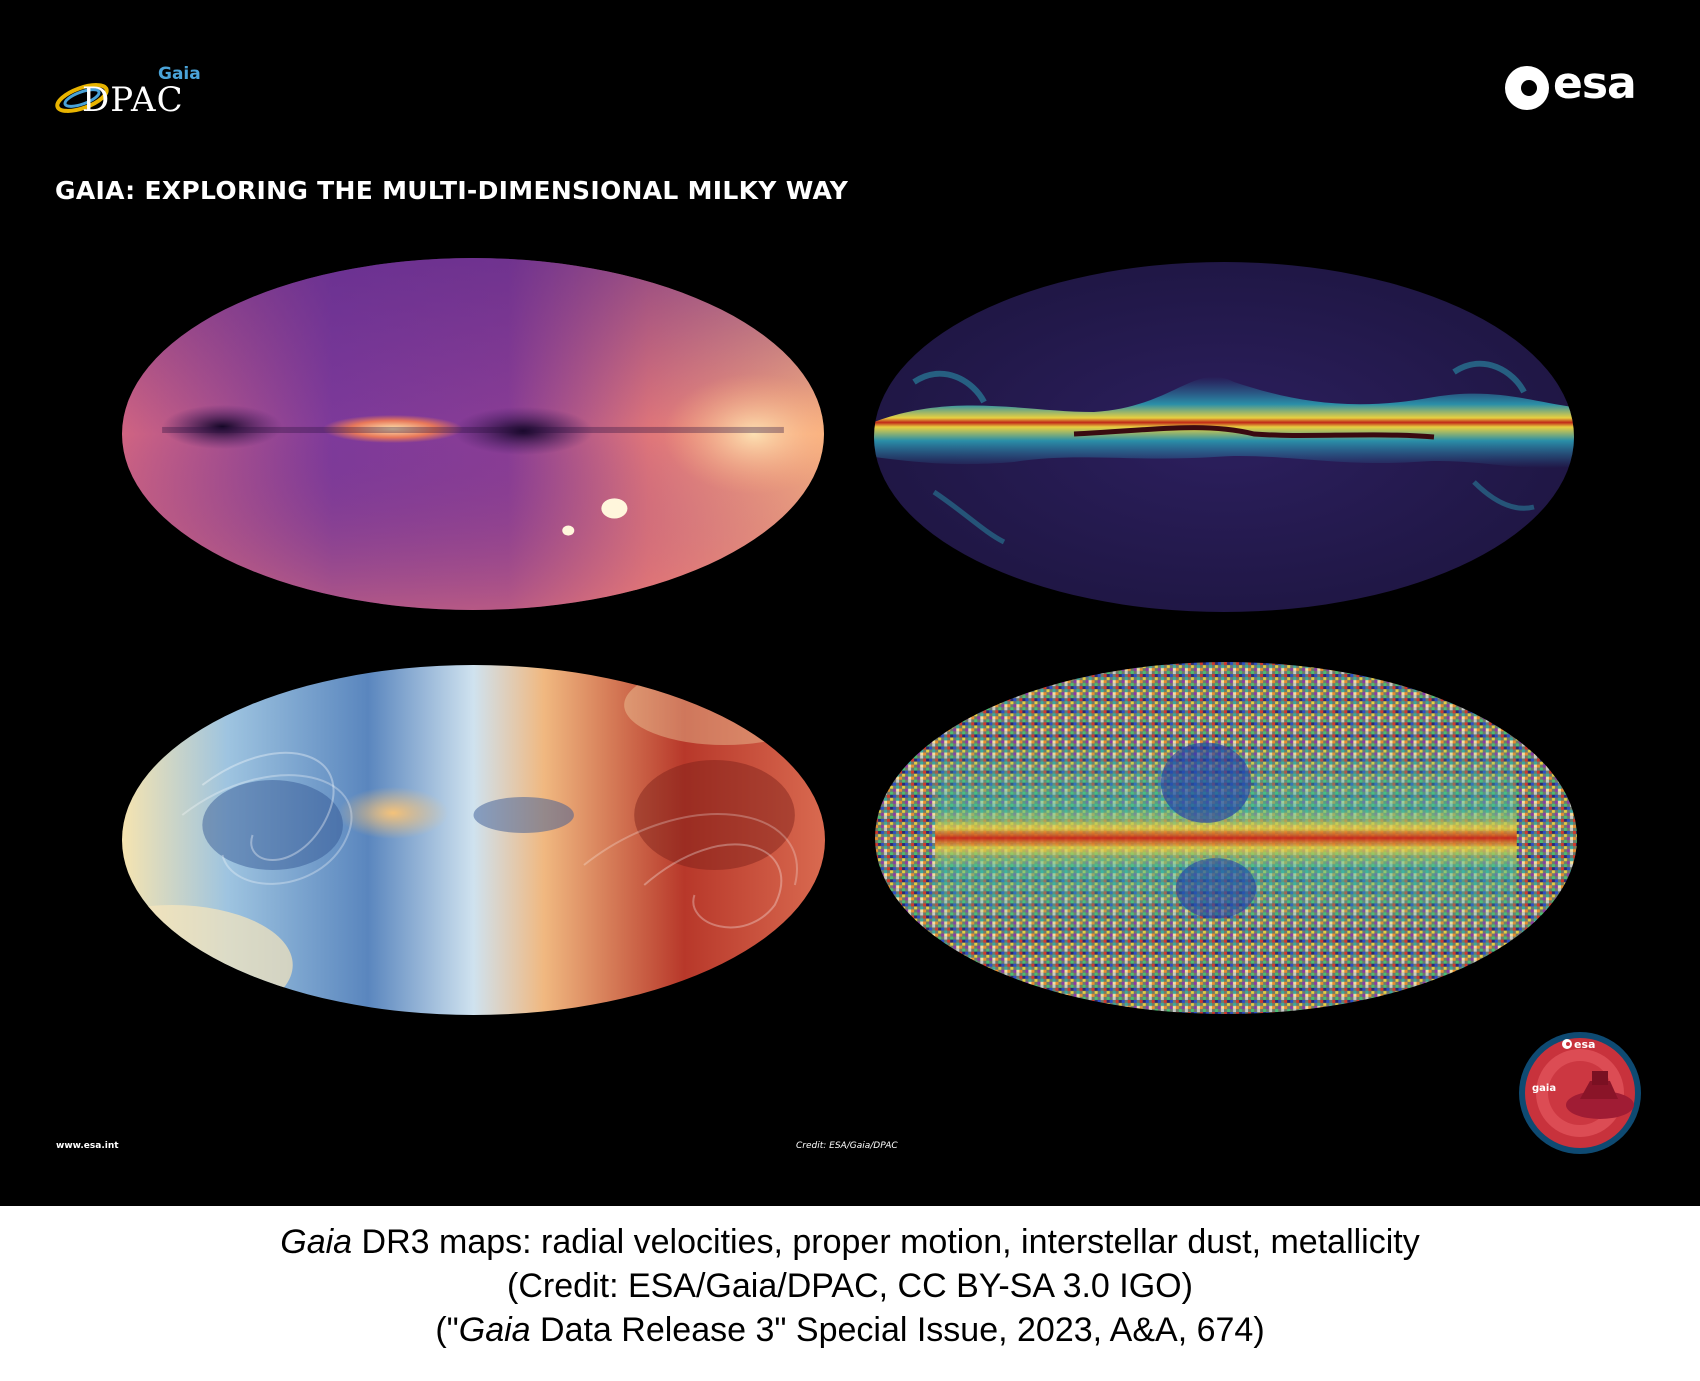 This screenshot has height=1381, width=1700. I want to click on gaia-dpac-logo: Gaia DPAC, so click(126, 94).